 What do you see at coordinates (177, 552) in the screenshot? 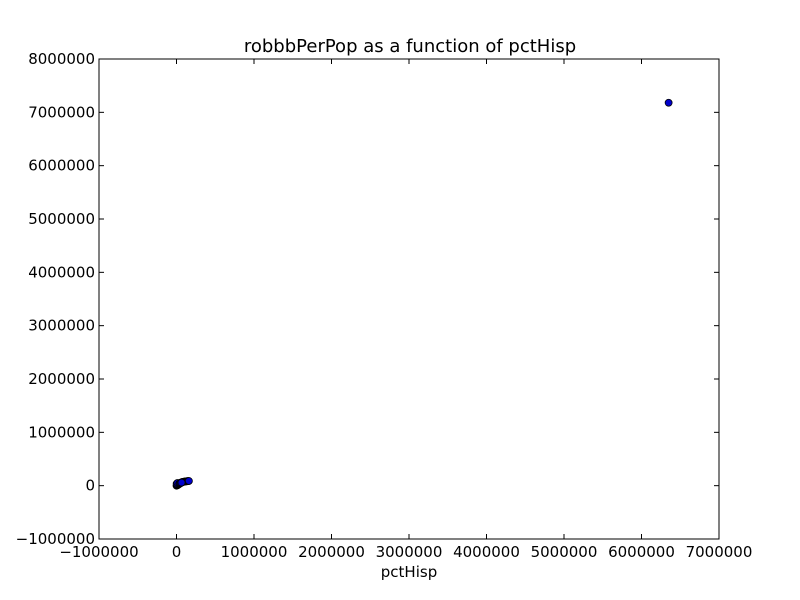
I see `x-tick-label: 0` at bounding box center [177, 552].